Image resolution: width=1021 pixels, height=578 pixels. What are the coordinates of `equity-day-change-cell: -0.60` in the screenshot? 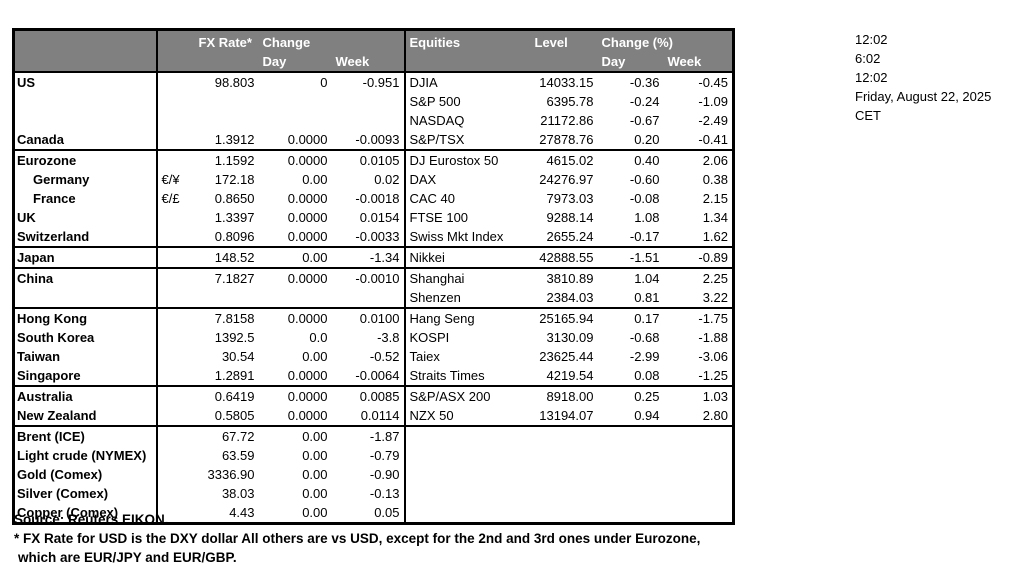 It's located at (644, 179).